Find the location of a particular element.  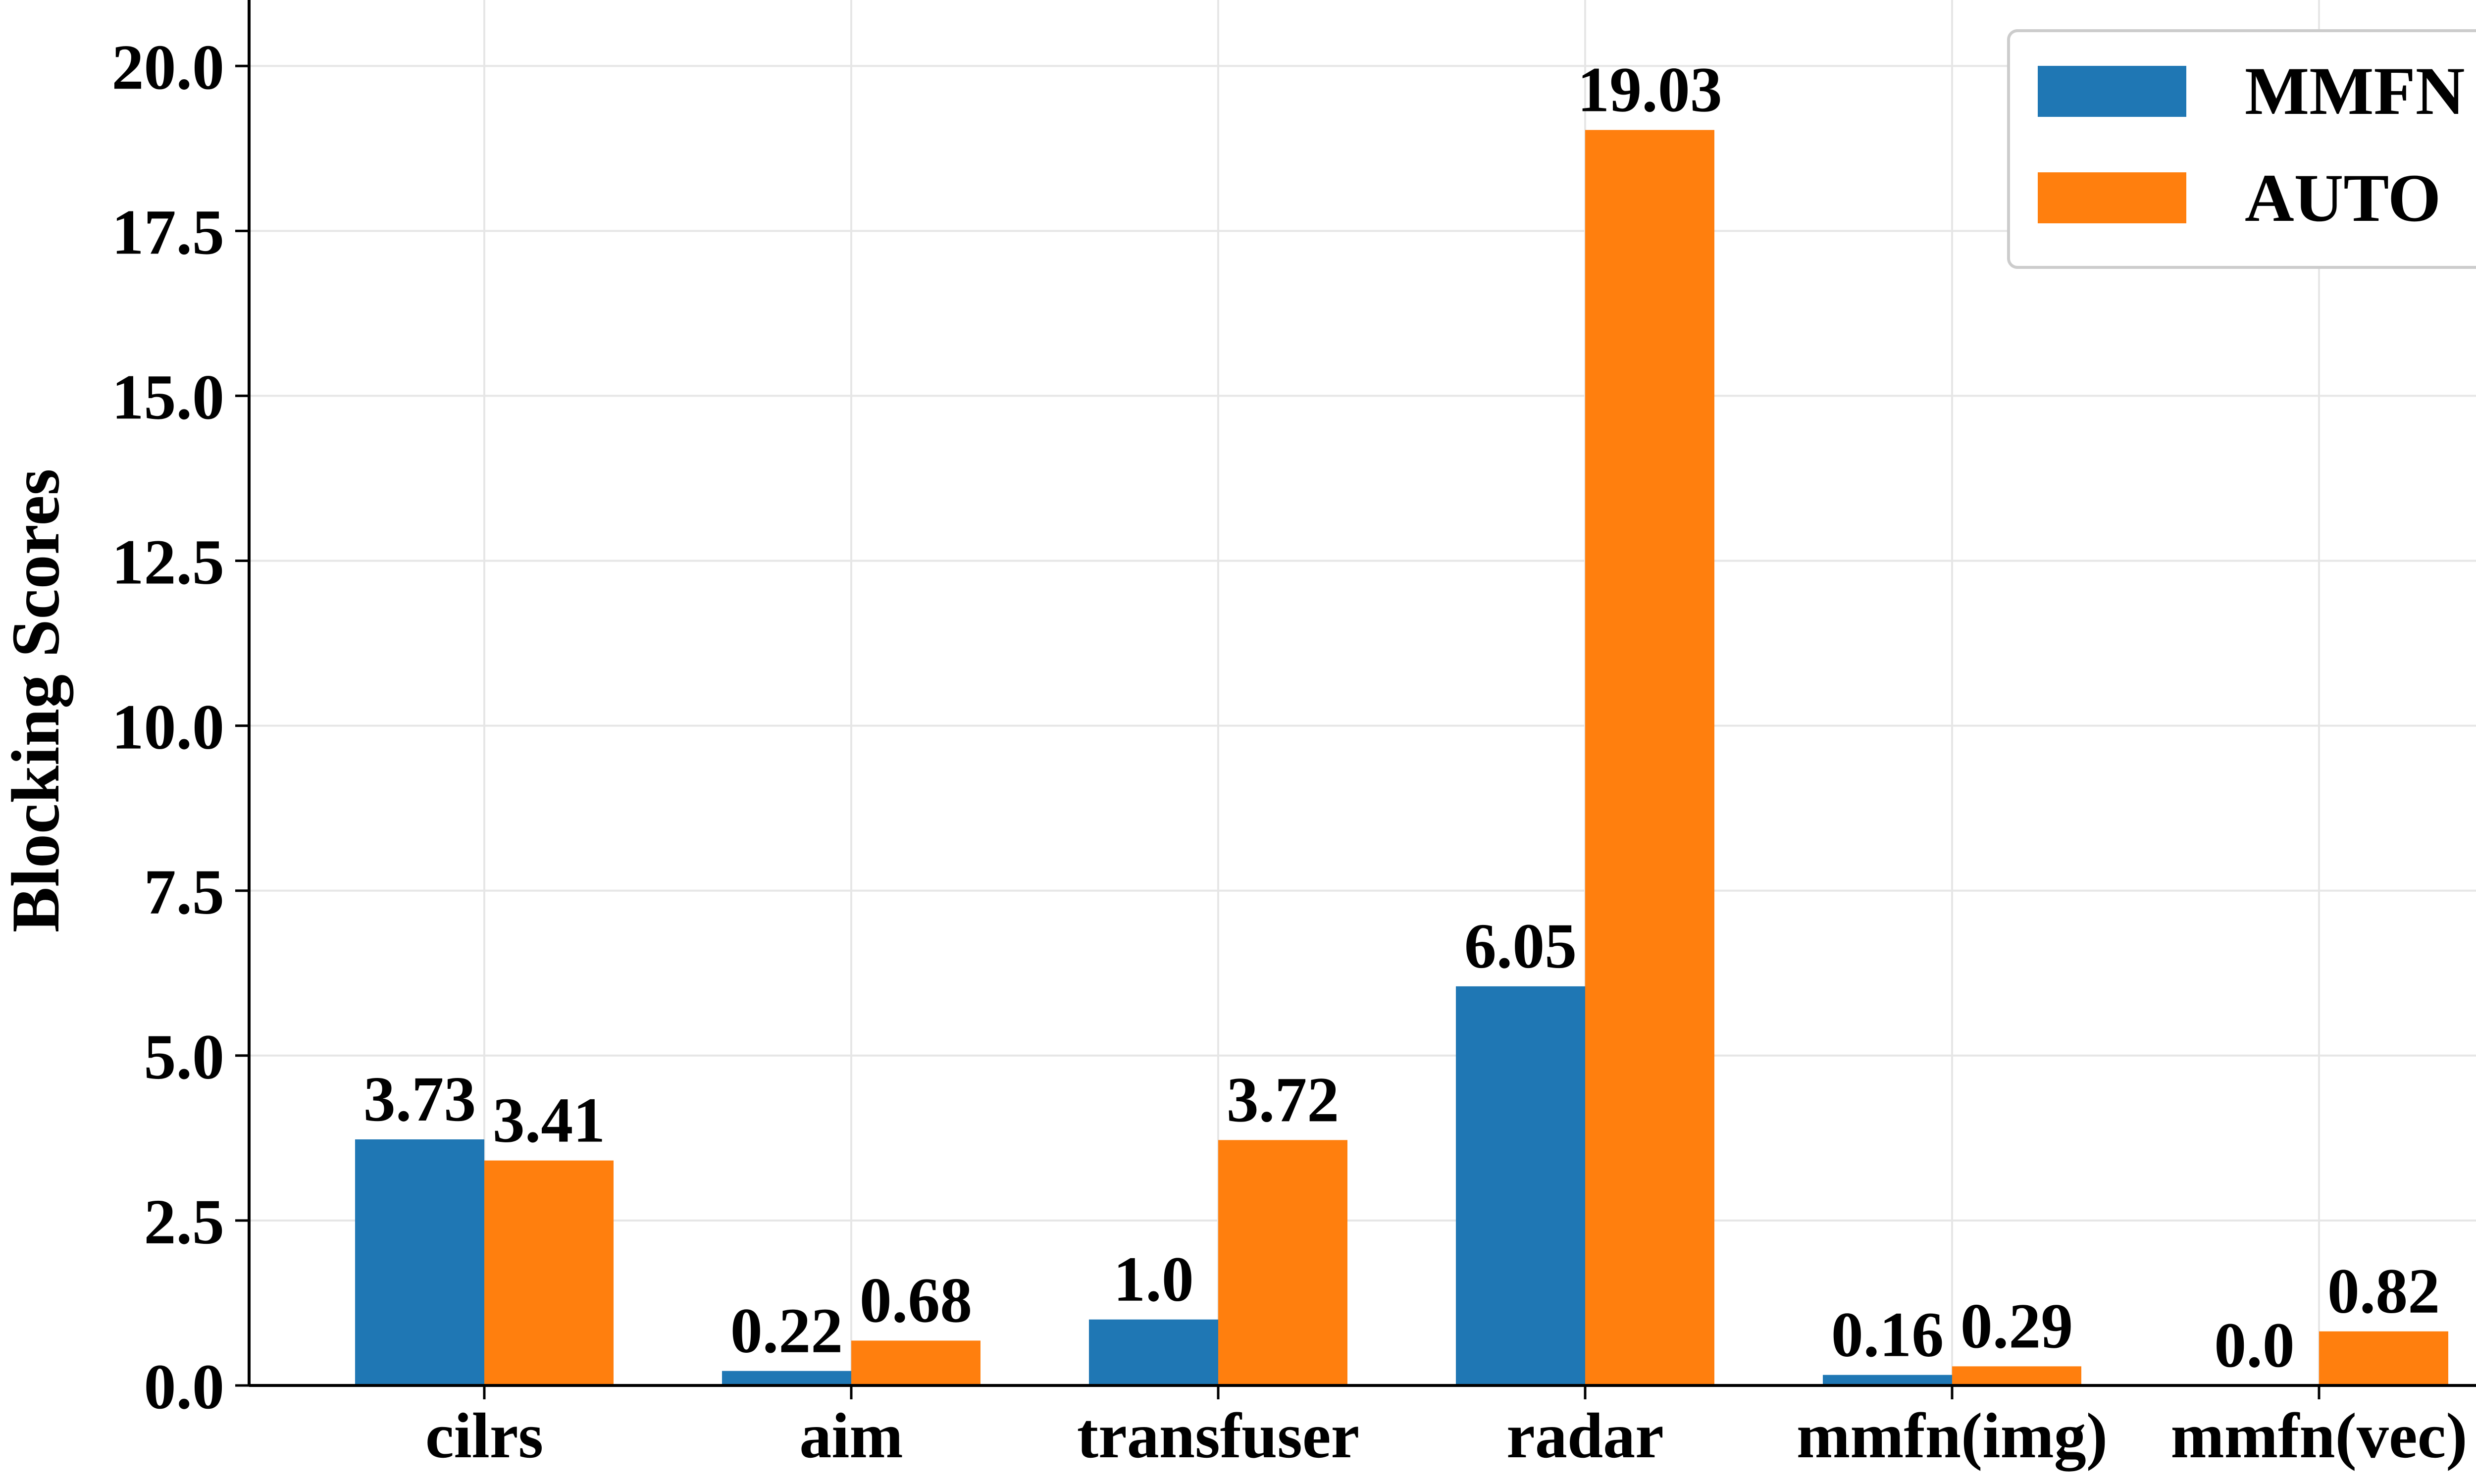

data-label-mmfn: 0.22 is located at coordinates (786, 1331).